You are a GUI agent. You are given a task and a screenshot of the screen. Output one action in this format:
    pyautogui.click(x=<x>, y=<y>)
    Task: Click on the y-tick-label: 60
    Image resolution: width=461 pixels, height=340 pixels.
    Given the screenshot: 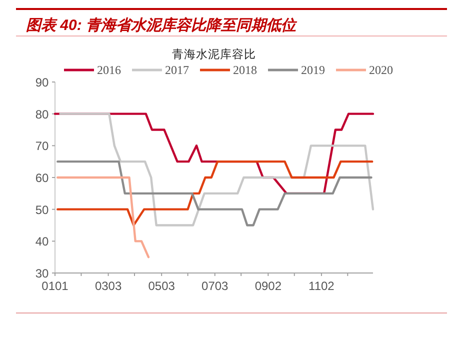 What is the action you would take?
    pyautogui.click(x=42, y=178)
    